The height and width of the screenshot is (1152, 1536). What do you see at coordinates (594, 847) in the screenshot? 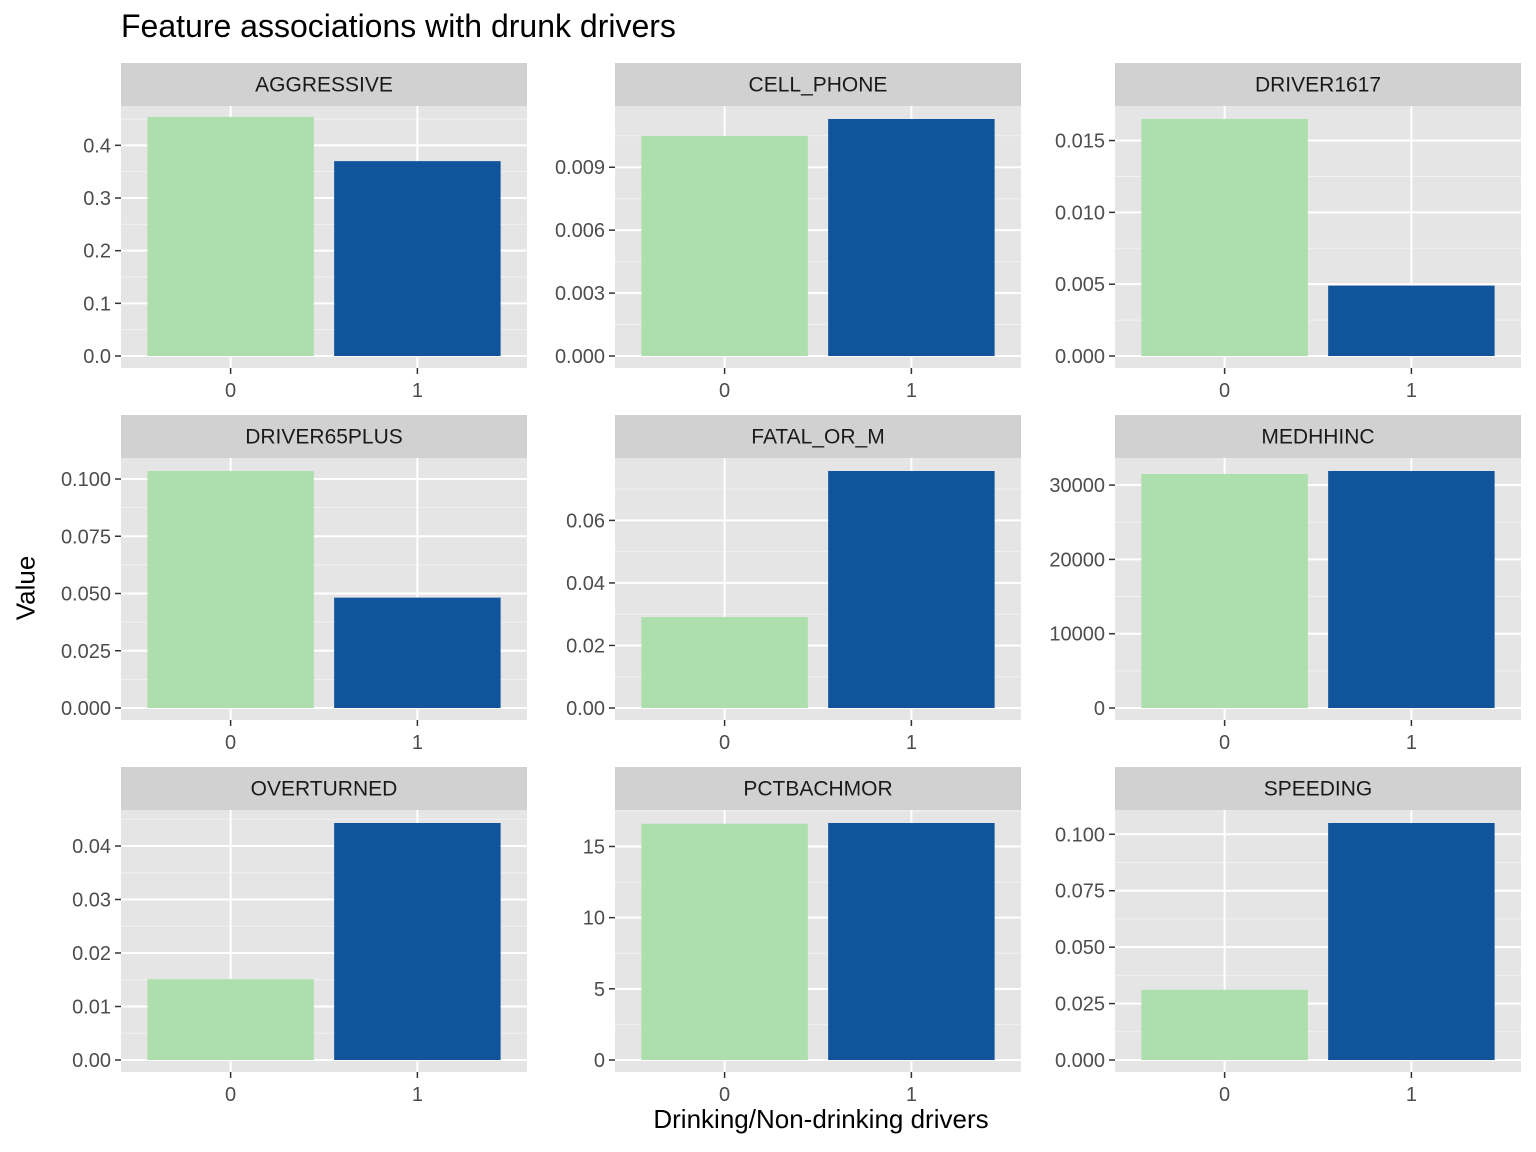
I see `y-tick-label: 15` at bounding box center [594, 847].